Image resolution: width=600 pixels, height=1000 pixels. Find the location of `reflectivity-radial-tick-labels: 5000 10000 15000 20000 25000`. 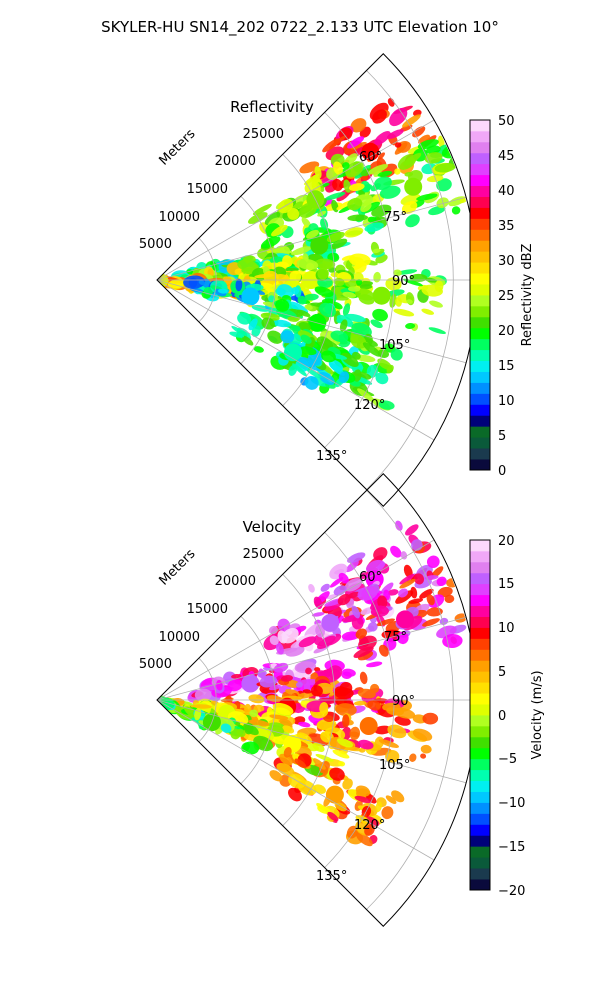

reflectivity-radial-tick-labels: 5000 10000 15000 20000 25000 is located at coordinates (211, 189).